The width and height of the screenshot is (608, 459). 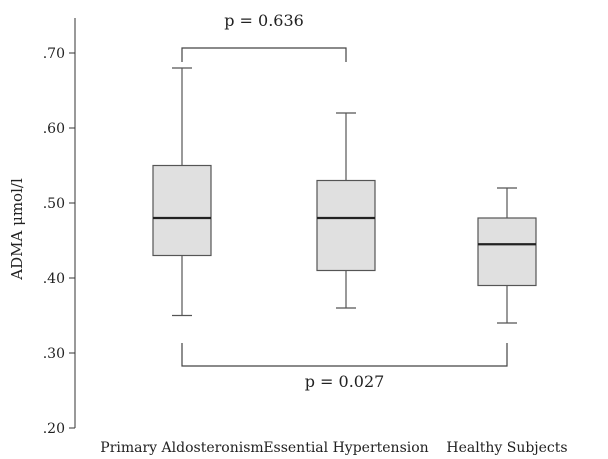 I want to click on p-value-label: p = 0.636, so click(x=264, y=20).